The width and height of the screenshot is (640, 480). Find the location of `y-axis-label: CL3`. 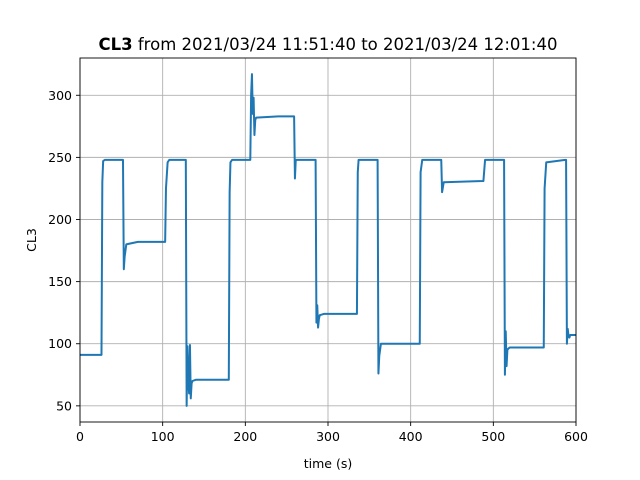

y-axis-label: CL3 is located at coordinates (31, 240).